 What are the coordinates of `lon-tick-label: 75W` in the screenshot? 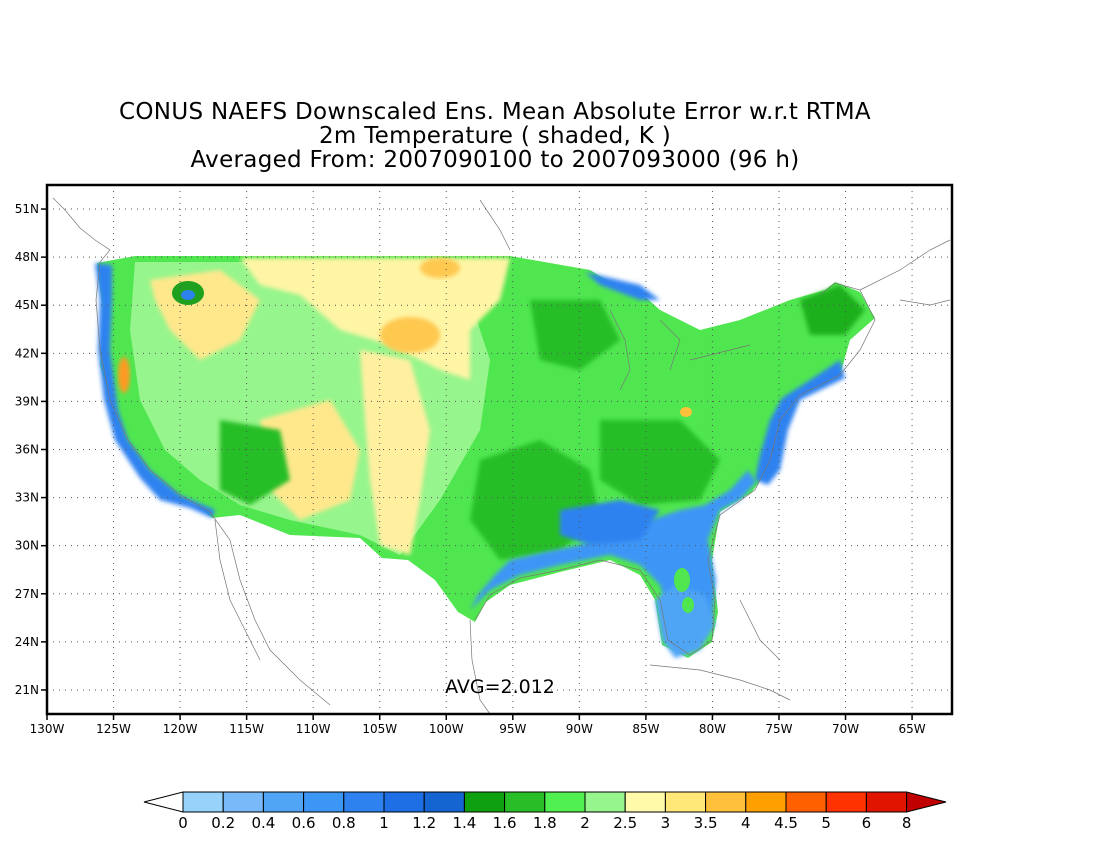 It's located at (778, 729).